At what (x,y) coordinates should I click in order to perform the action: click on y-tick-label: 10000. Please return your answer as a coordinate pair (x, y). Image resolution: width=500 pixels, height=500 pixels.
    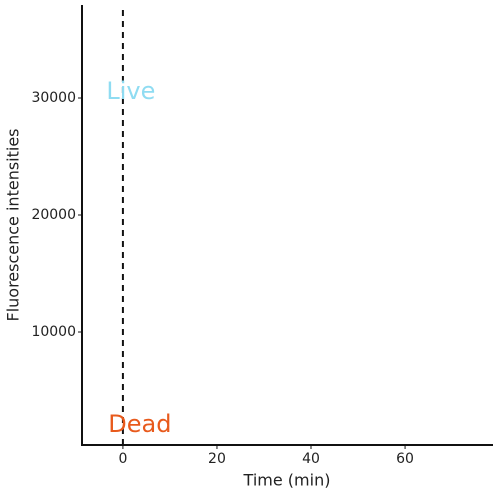
    Looking at the image, I should click on (53, 332).